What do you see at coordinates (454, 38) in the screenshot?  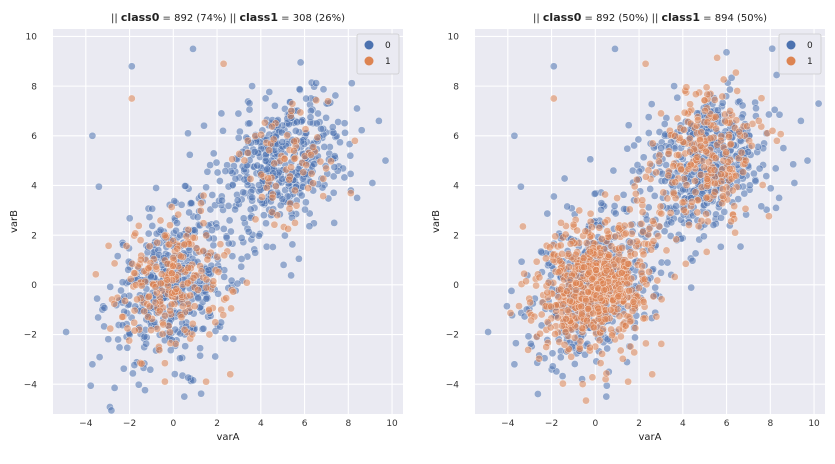 I see `y-tick-label: 10` at bounding box center [454, 38].